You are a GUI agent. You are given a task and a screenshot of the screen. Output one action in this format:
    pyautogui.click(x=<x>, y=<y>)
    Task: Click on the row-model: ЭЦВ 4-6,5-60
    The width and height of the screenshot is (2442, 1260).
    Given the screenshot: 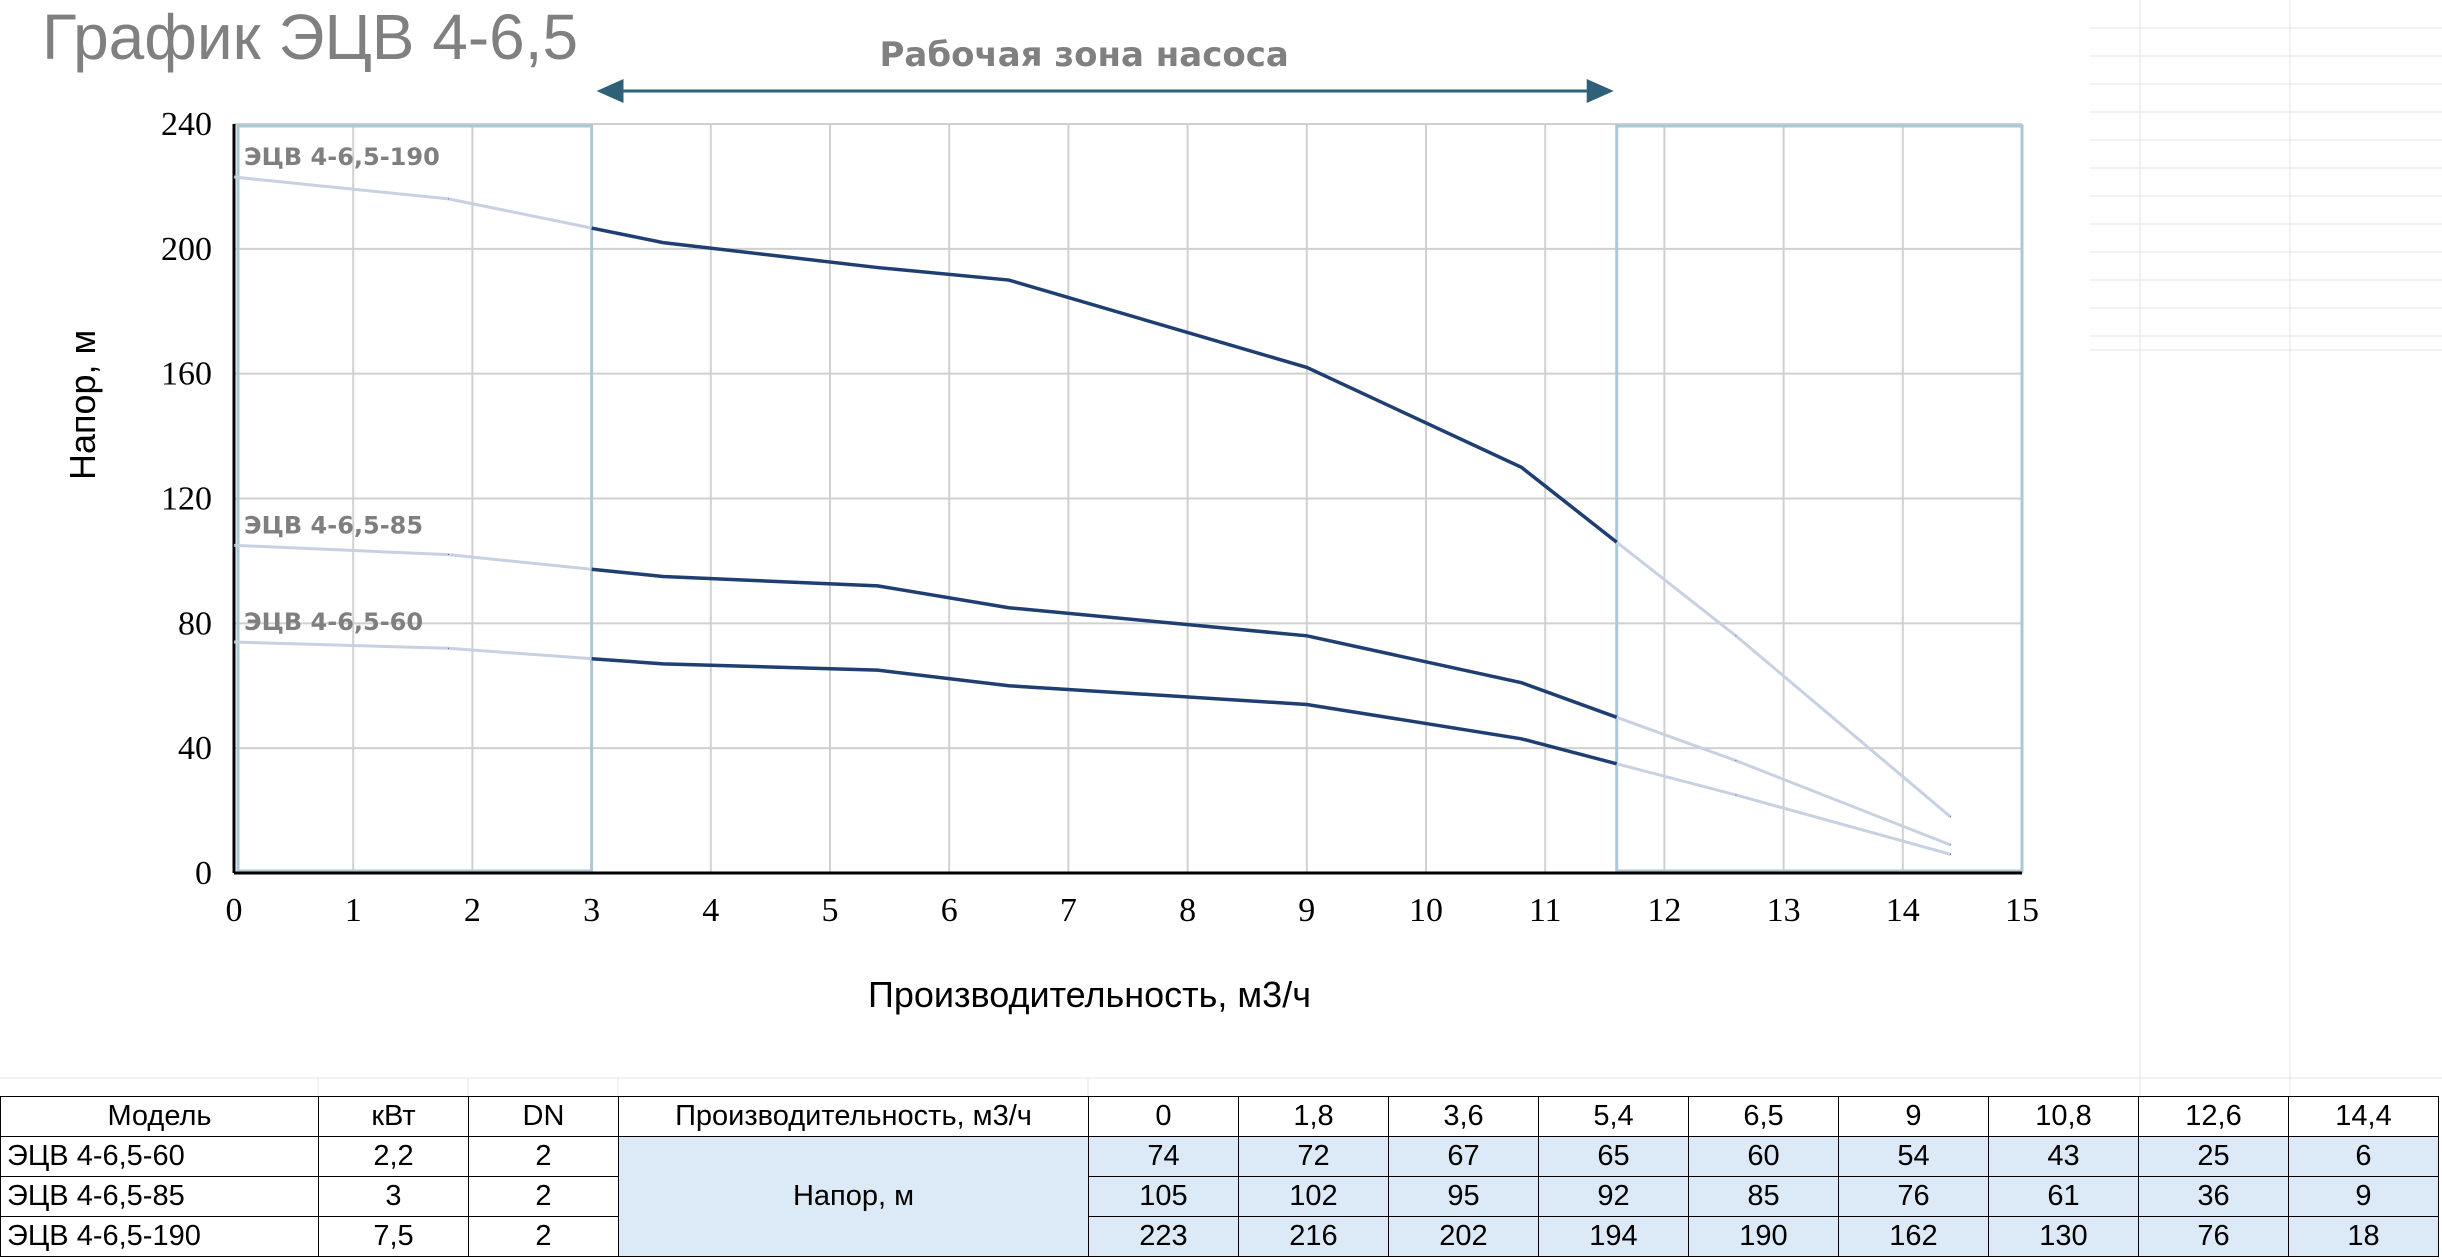 What is the action you would take?
    pyautogui.click(x=159, y=1156)
    